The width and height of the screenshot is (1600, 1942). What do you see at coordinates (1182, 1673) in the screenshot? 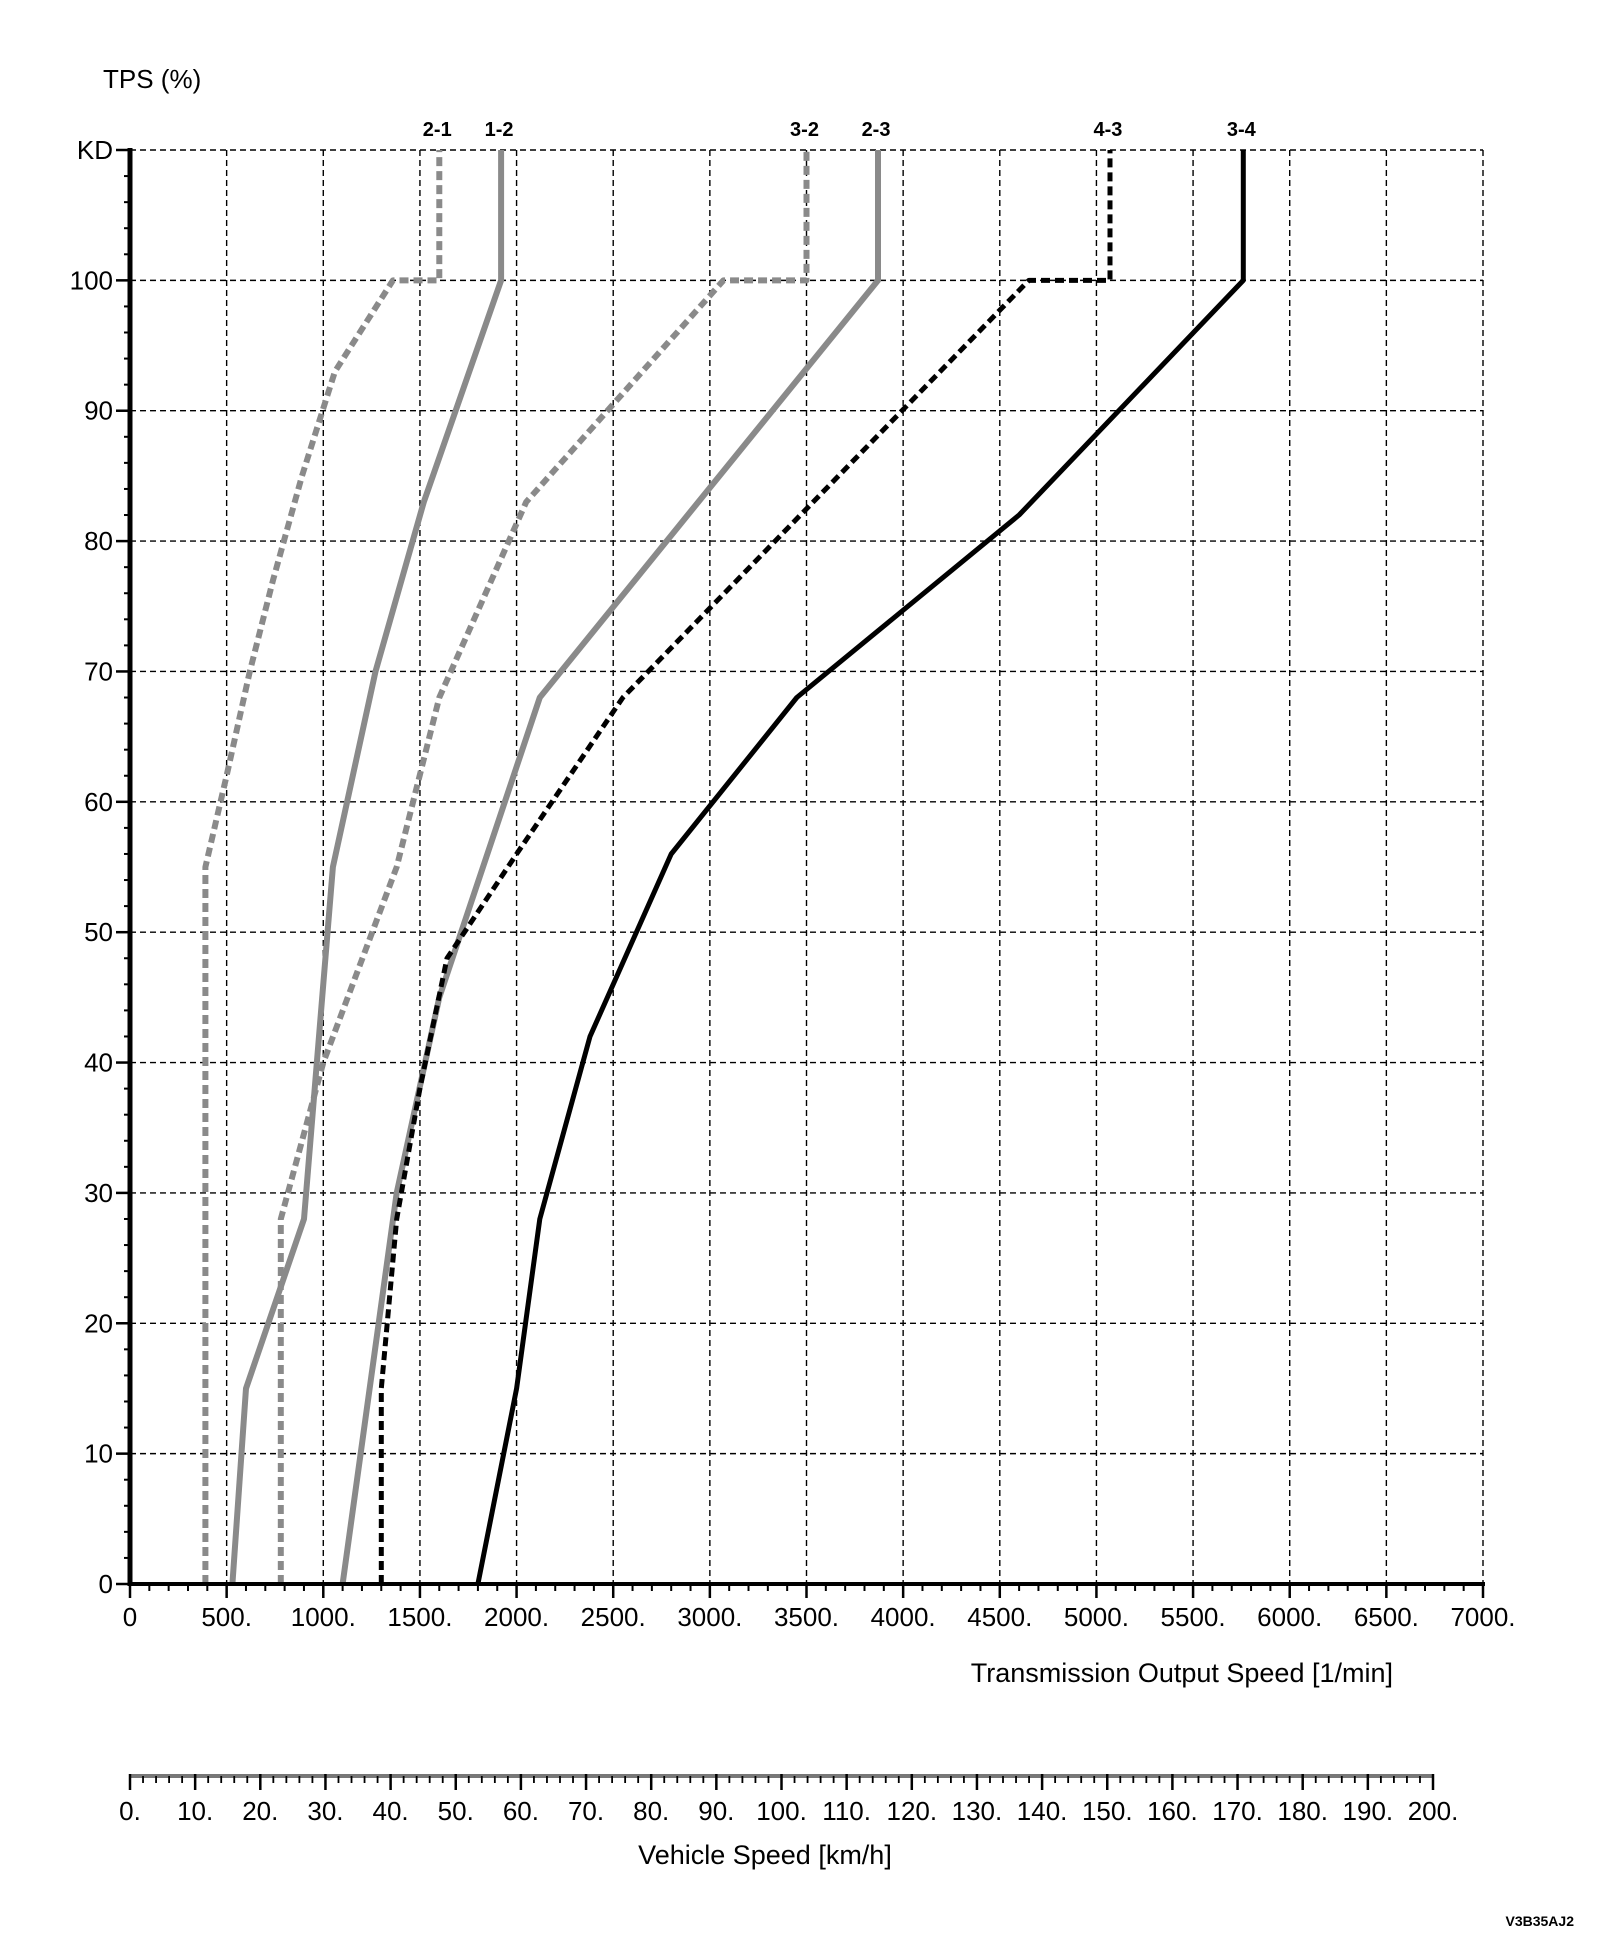
I see `x-axis-title: Transmission Output Speed [1/min]` at bounding box center [1182, 1673].